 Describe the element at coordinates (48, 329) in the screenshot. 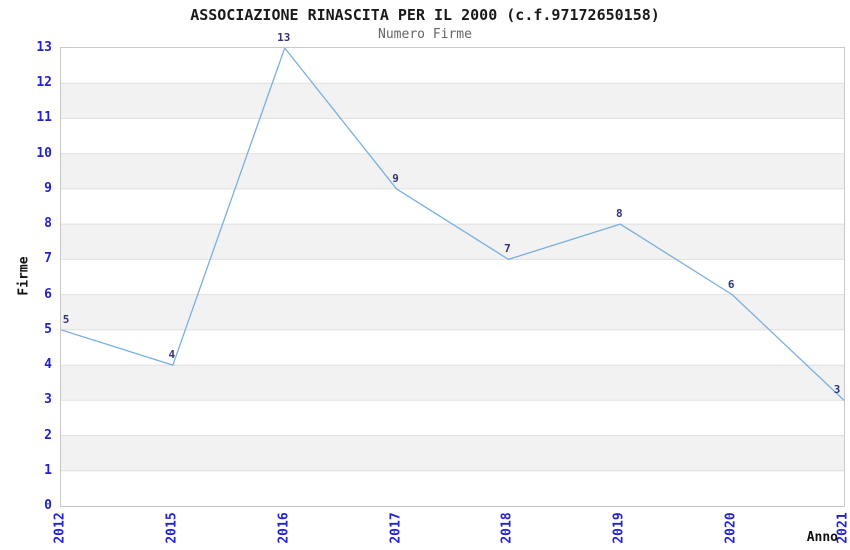

I see `y-tick-label: 5` at that location.